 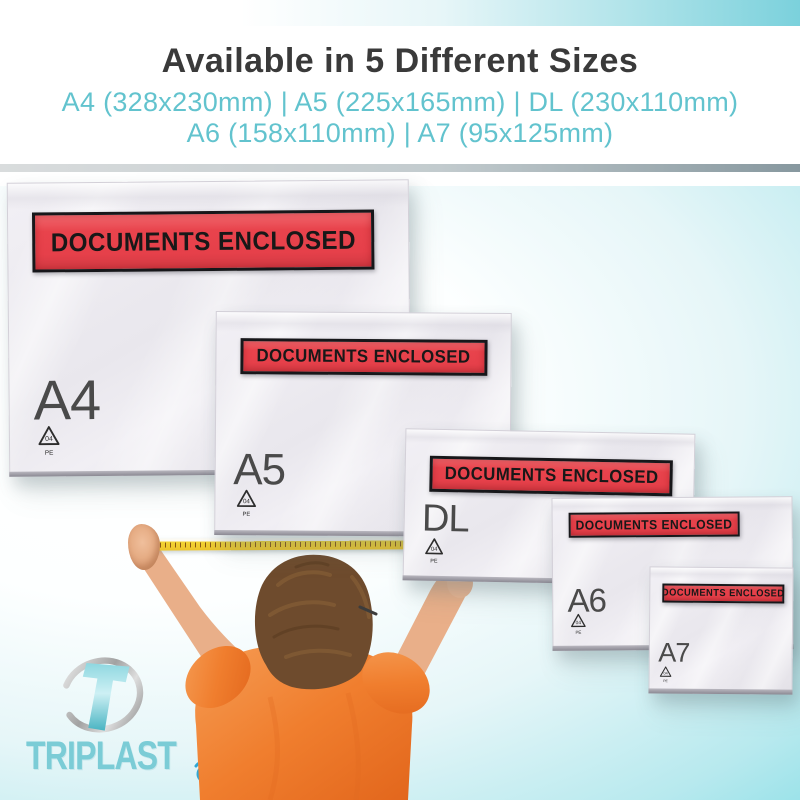 What do you see at coordinates (674, 652) in the screenshot?
I see `size-label-a7: A7` at bounding box center [674, 652].